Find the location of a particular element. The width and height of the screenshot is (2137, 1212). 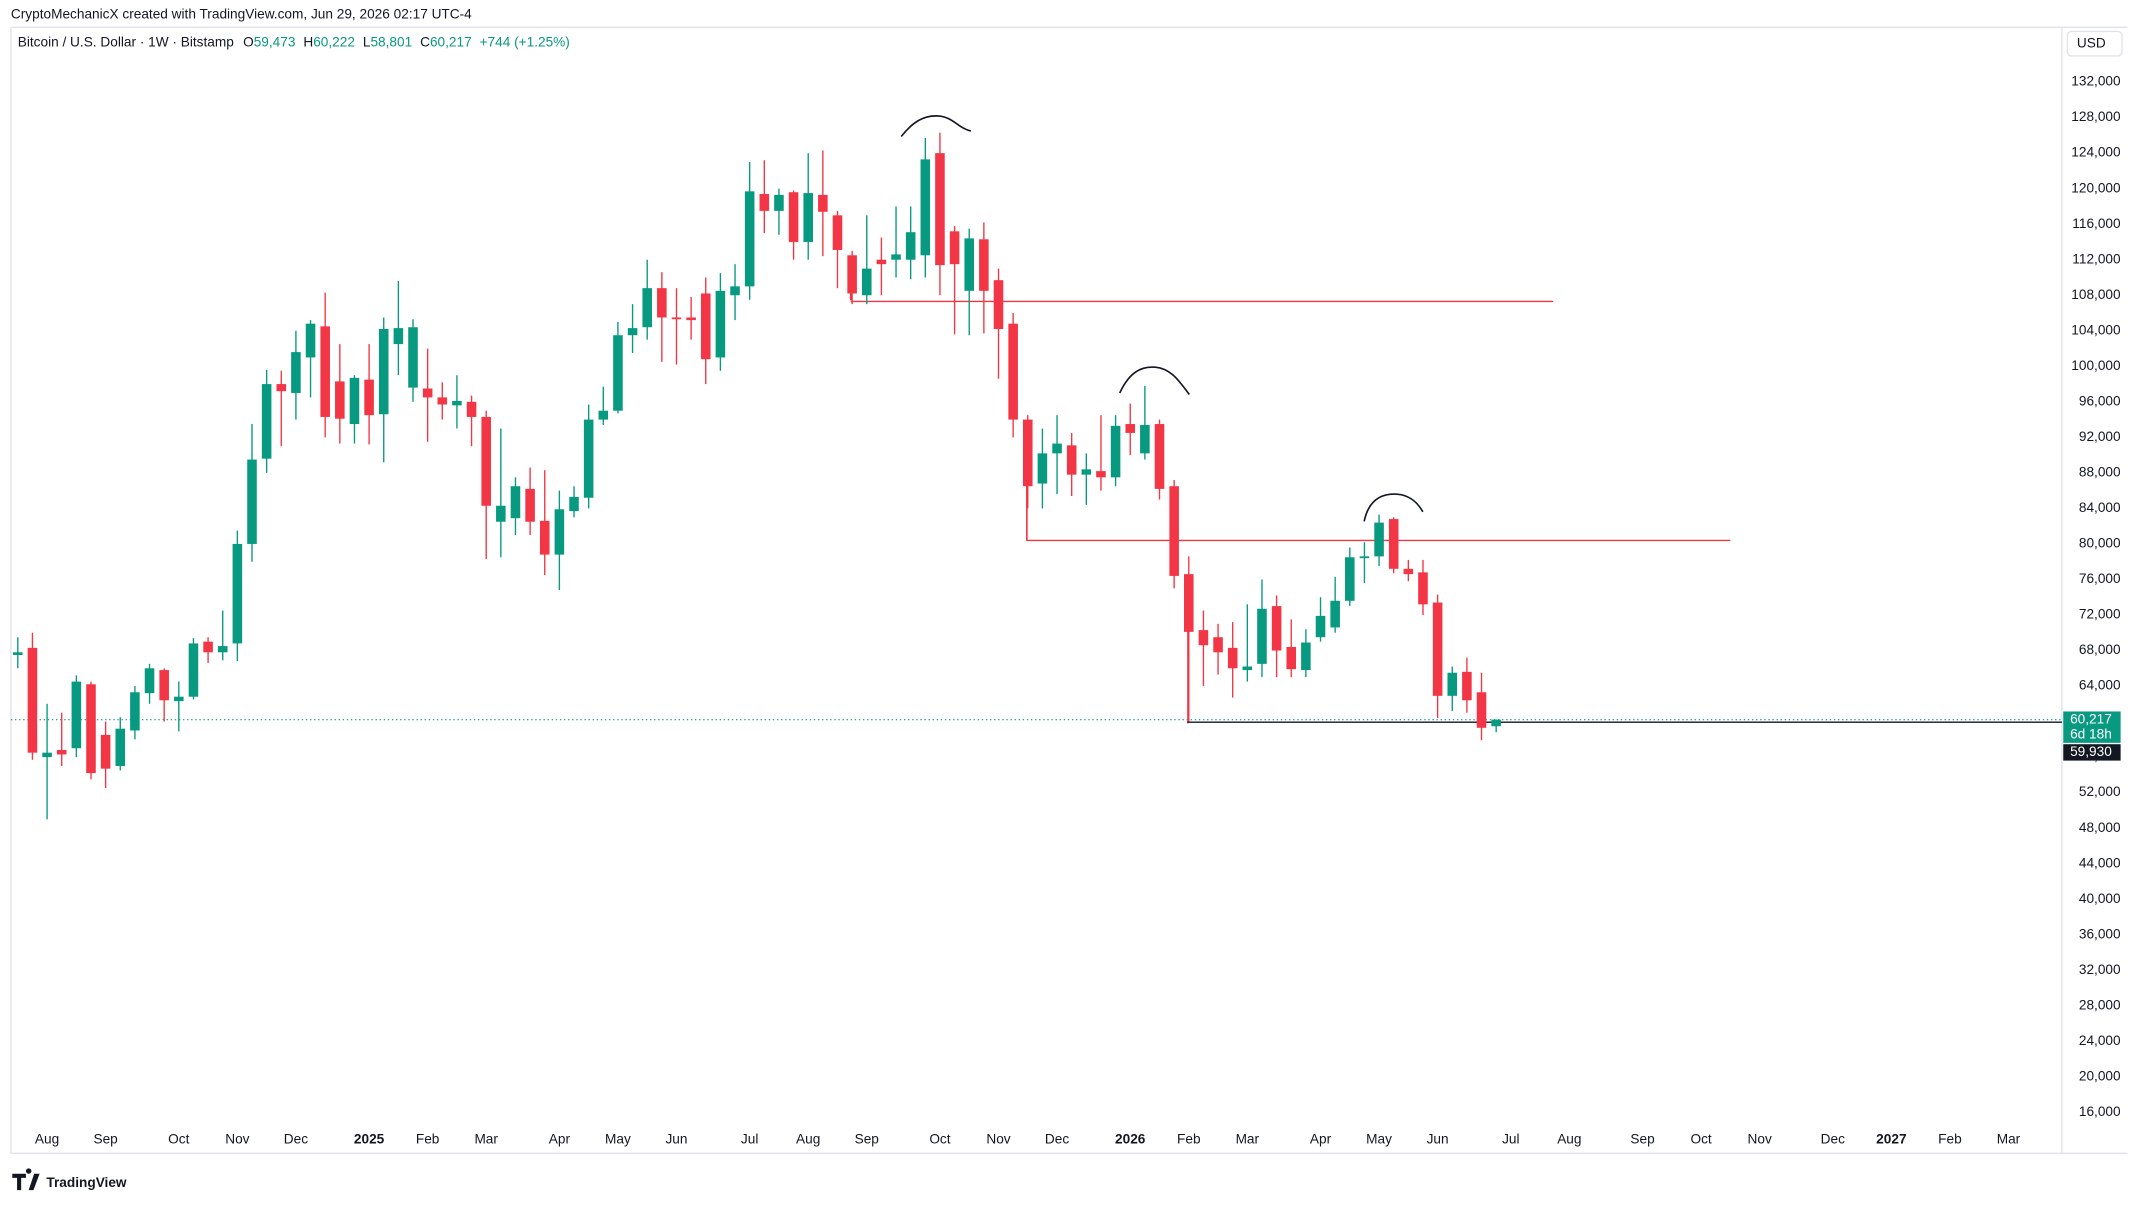

arc is located at coordinates (1393, 507).